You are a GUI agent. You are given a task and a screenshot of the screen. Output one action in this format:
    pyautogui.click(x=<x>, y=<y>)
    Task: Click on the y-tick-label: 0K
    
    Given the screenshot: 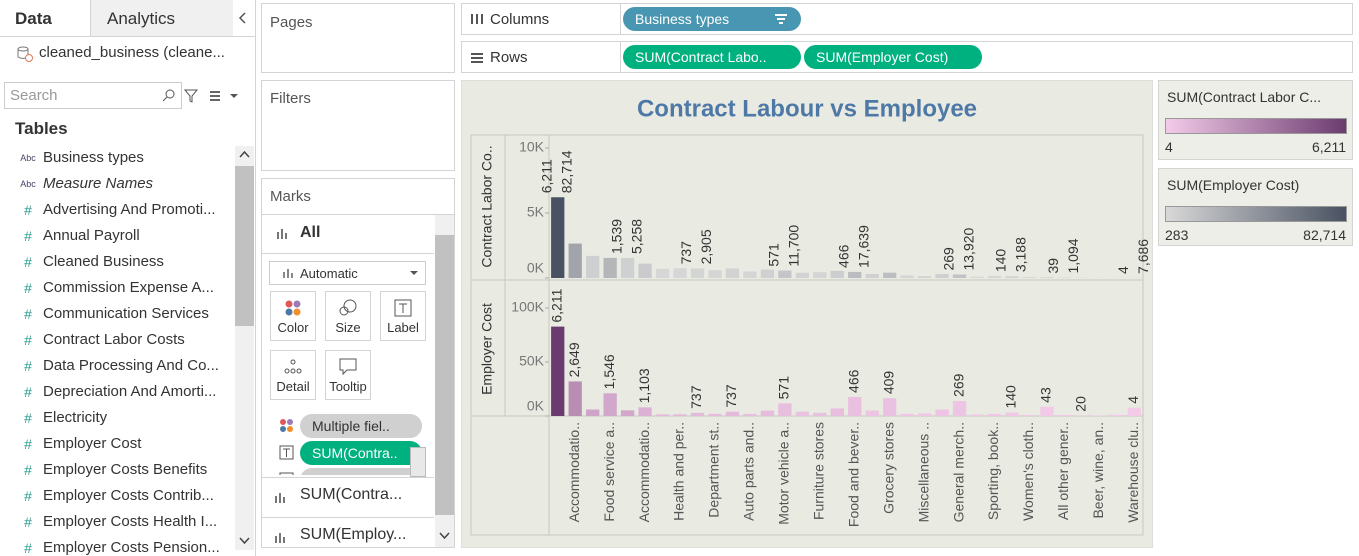 What is the action you would take?
    pyautogui.click(x=536, y=268)
    